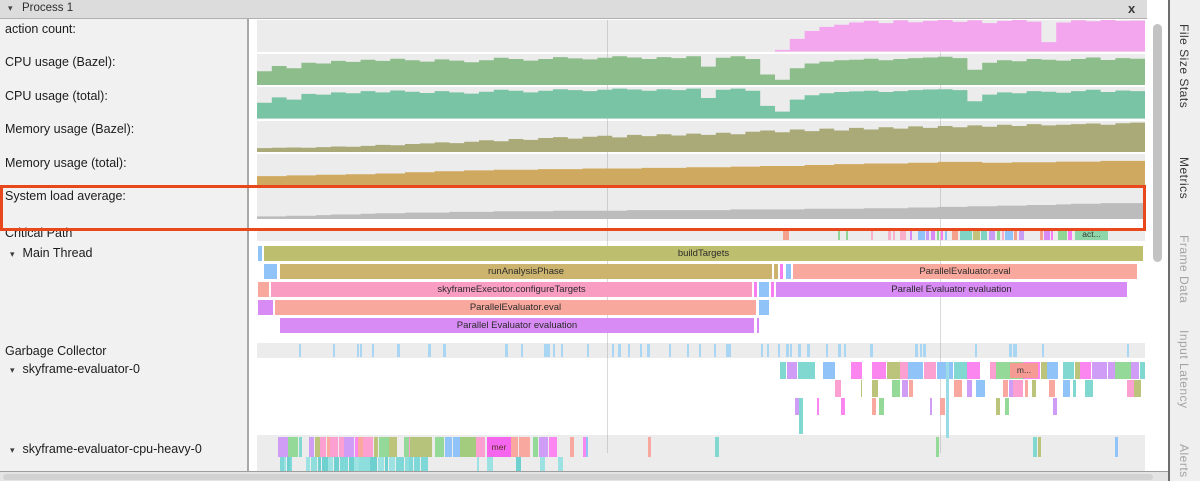 Image resolution: width=1200 pixels, height=481 pixels. Describe the element at coordinates (511, 289) in the screenshot. I see `trace-slice-skyframeexecutor-configuretargets: skyframeExecutor.configureTargets` at that location.